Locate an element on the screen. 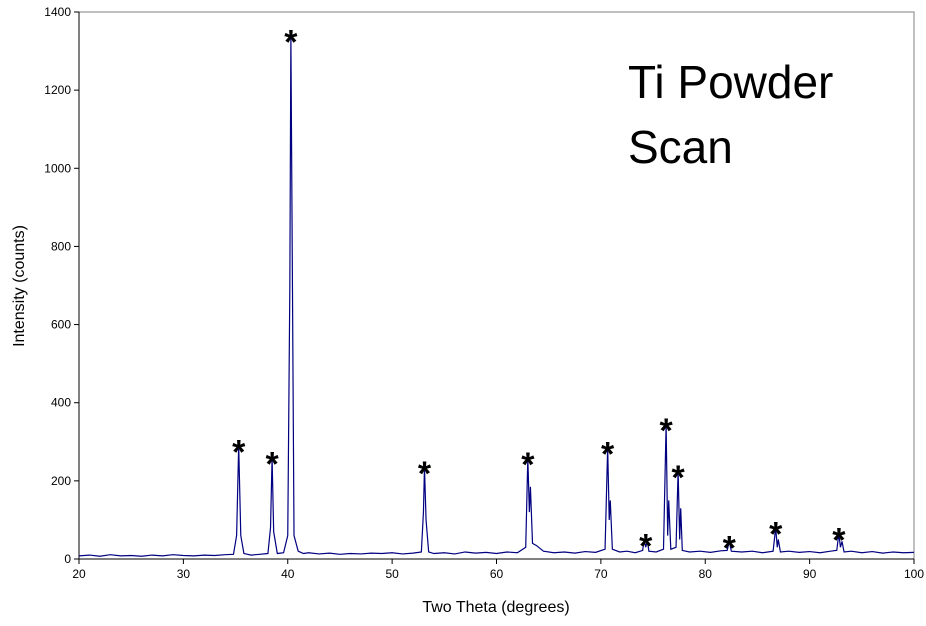  annotation: Ti Powder is located at coordinates (730, 82).